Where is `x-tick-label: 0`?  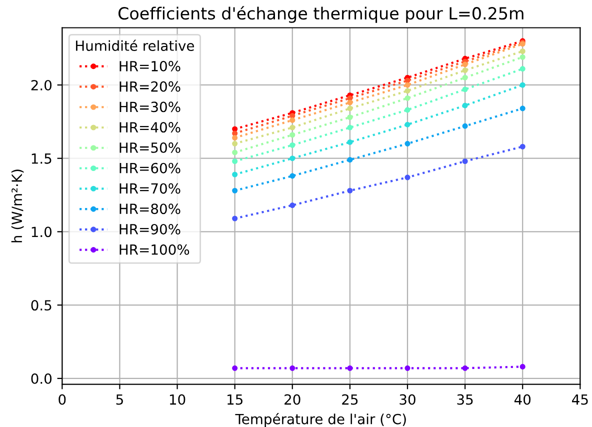 x-tick-label: 0 is located at coordinates (62, 399).